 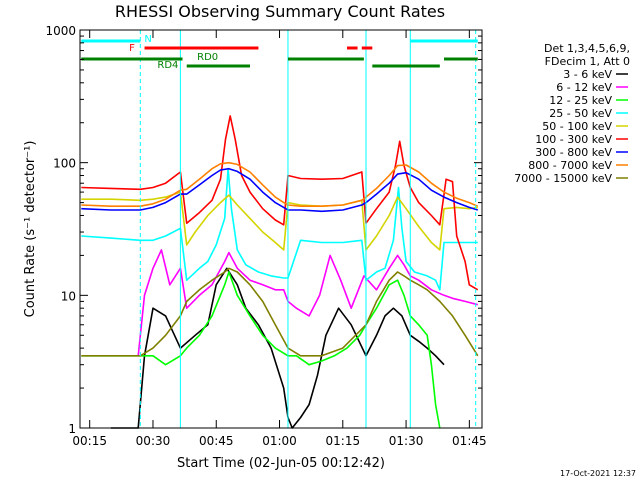 I want to click on legend-header-line-2: FDecim 1, Att 0, so click(x=587, y=61).